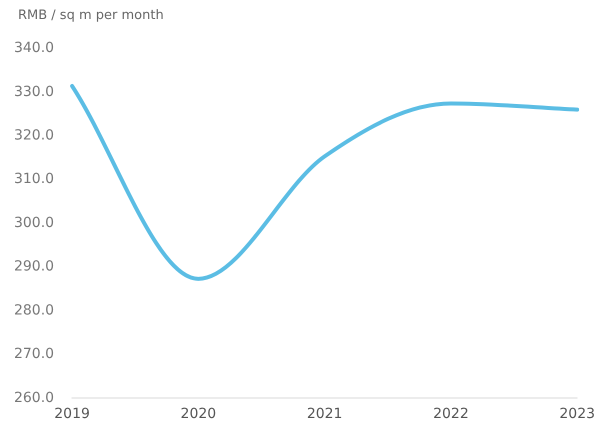 The image size is (603, 435). What do you see at coordinates (198, 414) in the screenshot?
I see `x-tick-label: 2020` at bounding box center [198, 414].